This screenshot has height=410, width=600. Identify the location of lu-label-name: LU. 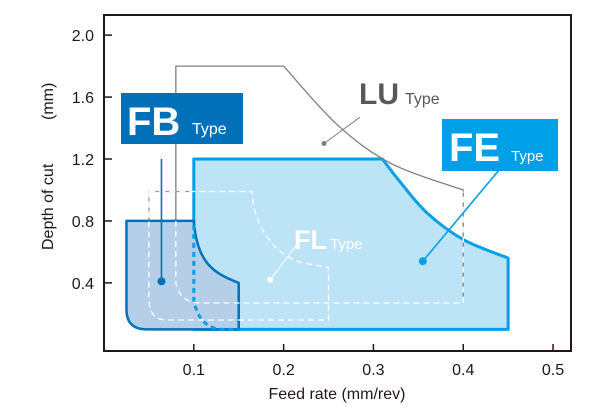
(379, 94).